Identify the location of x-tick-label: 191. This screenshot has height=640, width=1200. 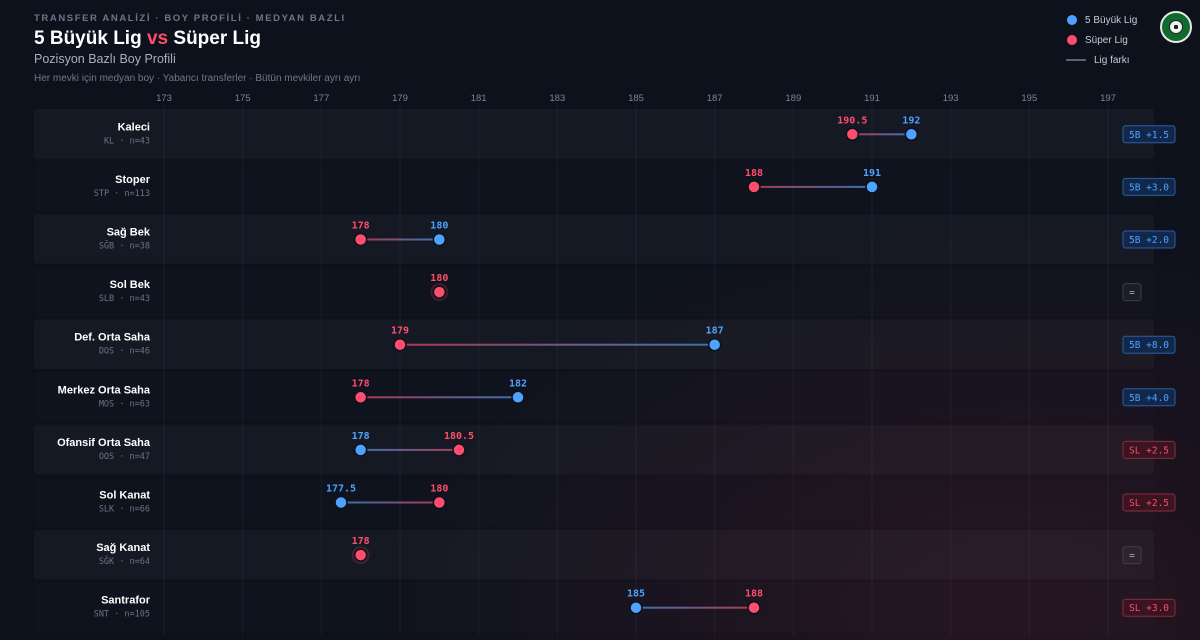
(872, 98).